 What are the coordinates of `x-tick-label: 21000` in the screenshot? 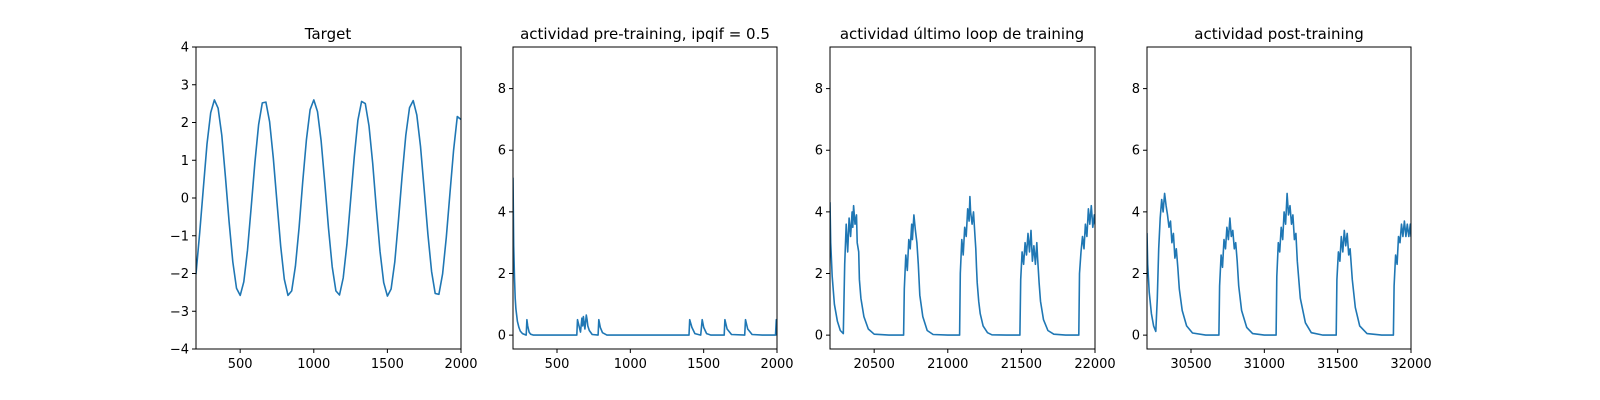 It's located at (947, 364).